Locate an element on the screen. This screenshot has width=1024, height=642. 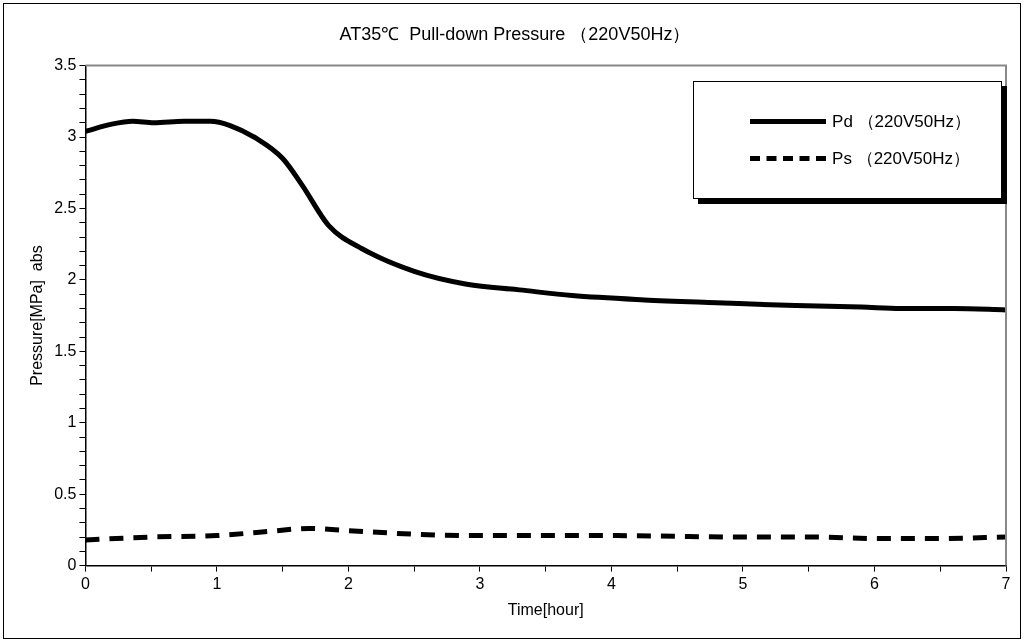
y-axis-title: Pressure[MPa] abs is located at coordinates (37, 315).